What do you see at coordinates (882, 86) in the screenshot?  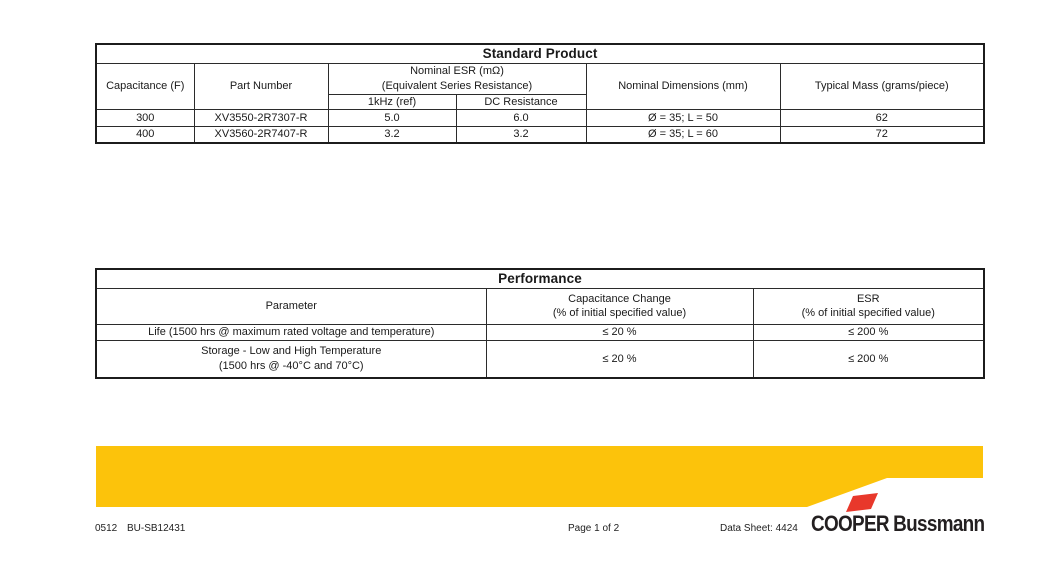 I see `col-header-mass: Typical Mass (grams/piece)` at bounding box center [882, 86].